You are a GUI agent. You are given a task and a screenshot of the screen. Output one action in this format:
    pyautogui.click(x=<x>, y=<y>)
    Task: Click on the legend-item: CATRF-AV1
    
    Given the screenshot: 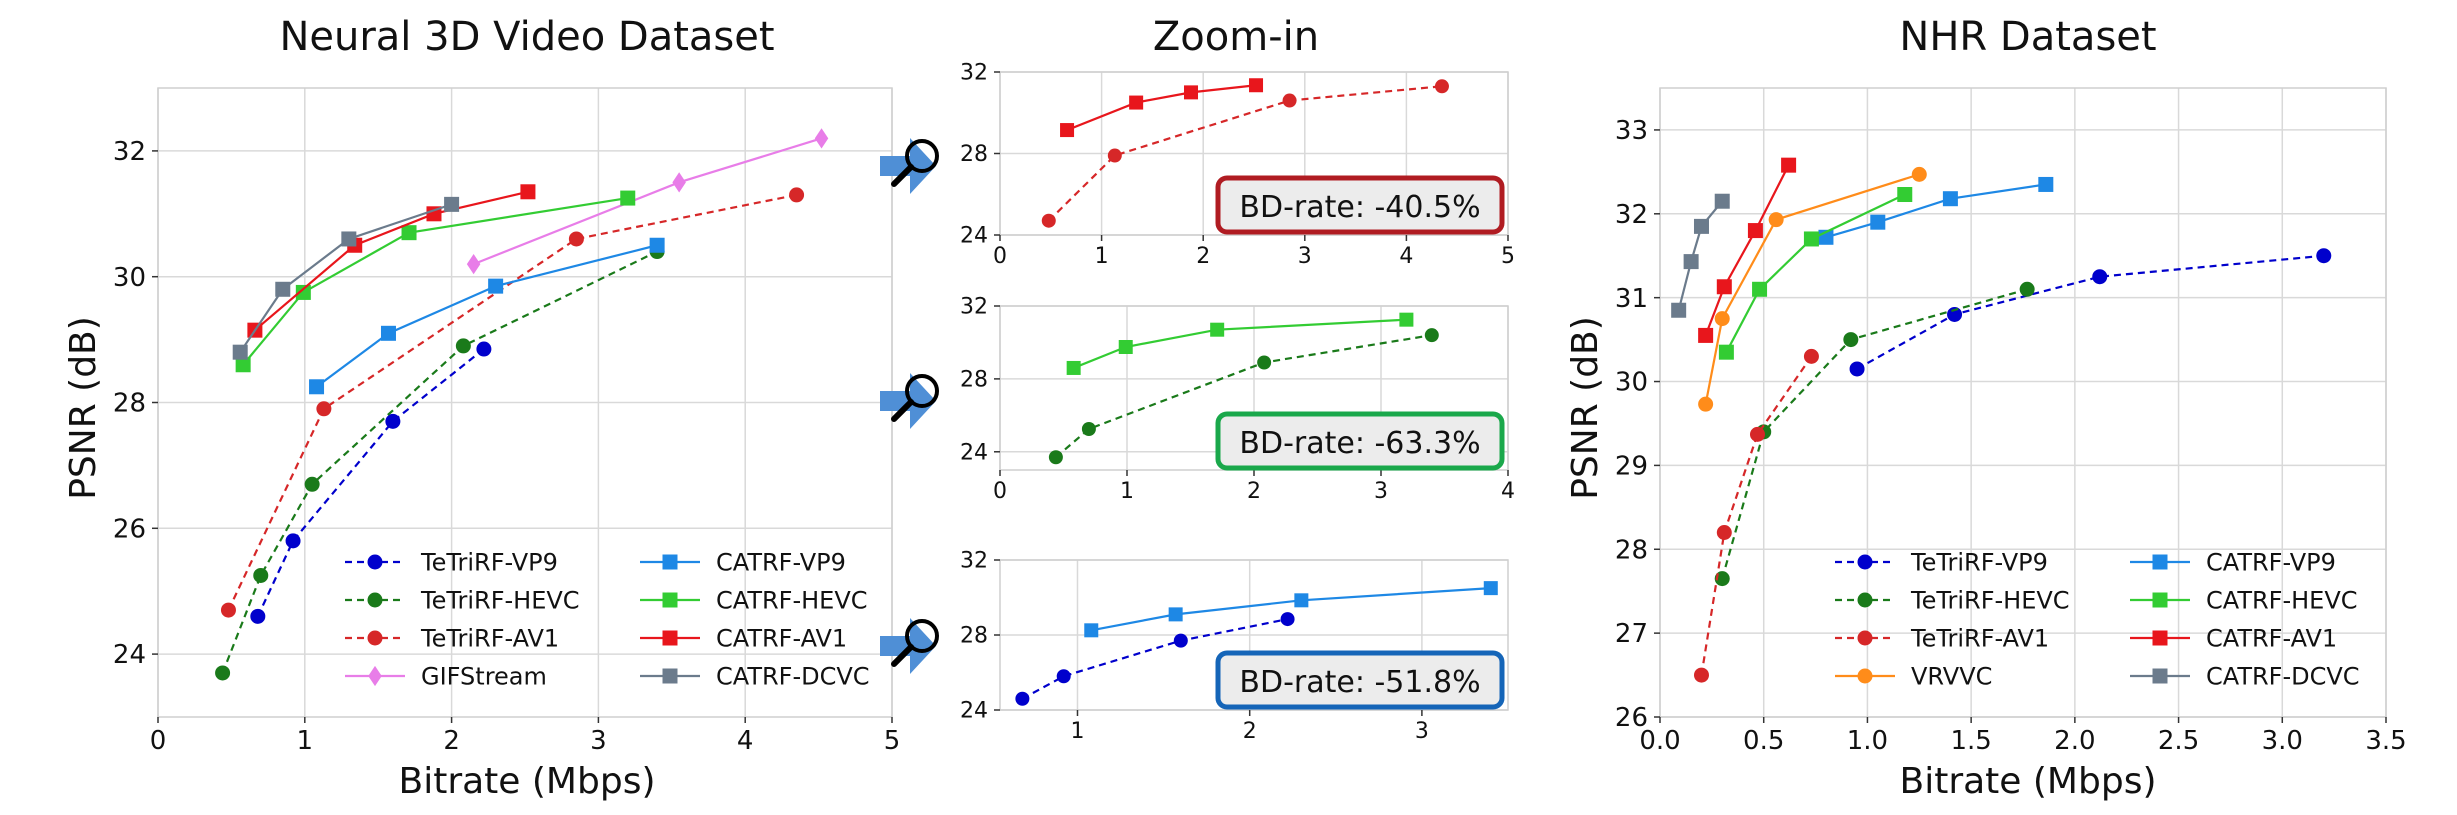 What is the action you would take?
    pyautogui.click(x=2233, y=639)
    